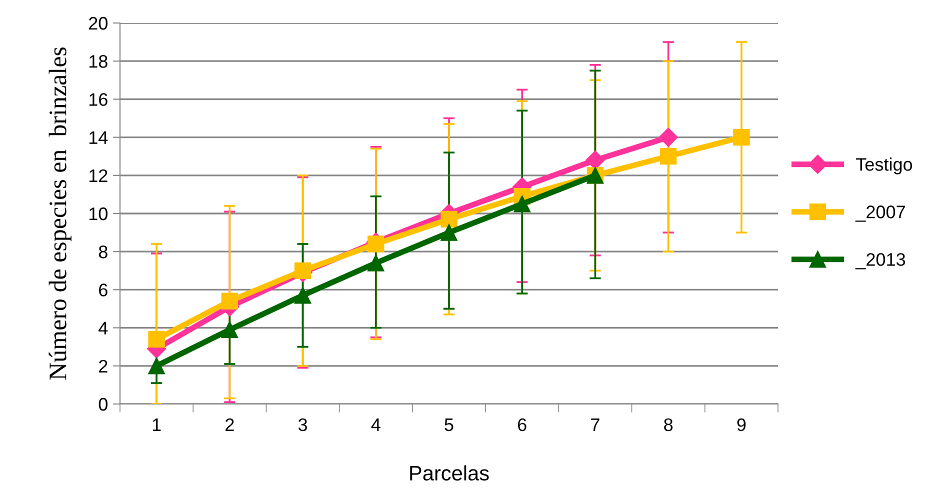 The height and width of the screenshot is (503, 940). What do you see at coordinates (98, 137) in the screenshot?
I see `y-tick-label: 14` at bounding box center [98, 137].